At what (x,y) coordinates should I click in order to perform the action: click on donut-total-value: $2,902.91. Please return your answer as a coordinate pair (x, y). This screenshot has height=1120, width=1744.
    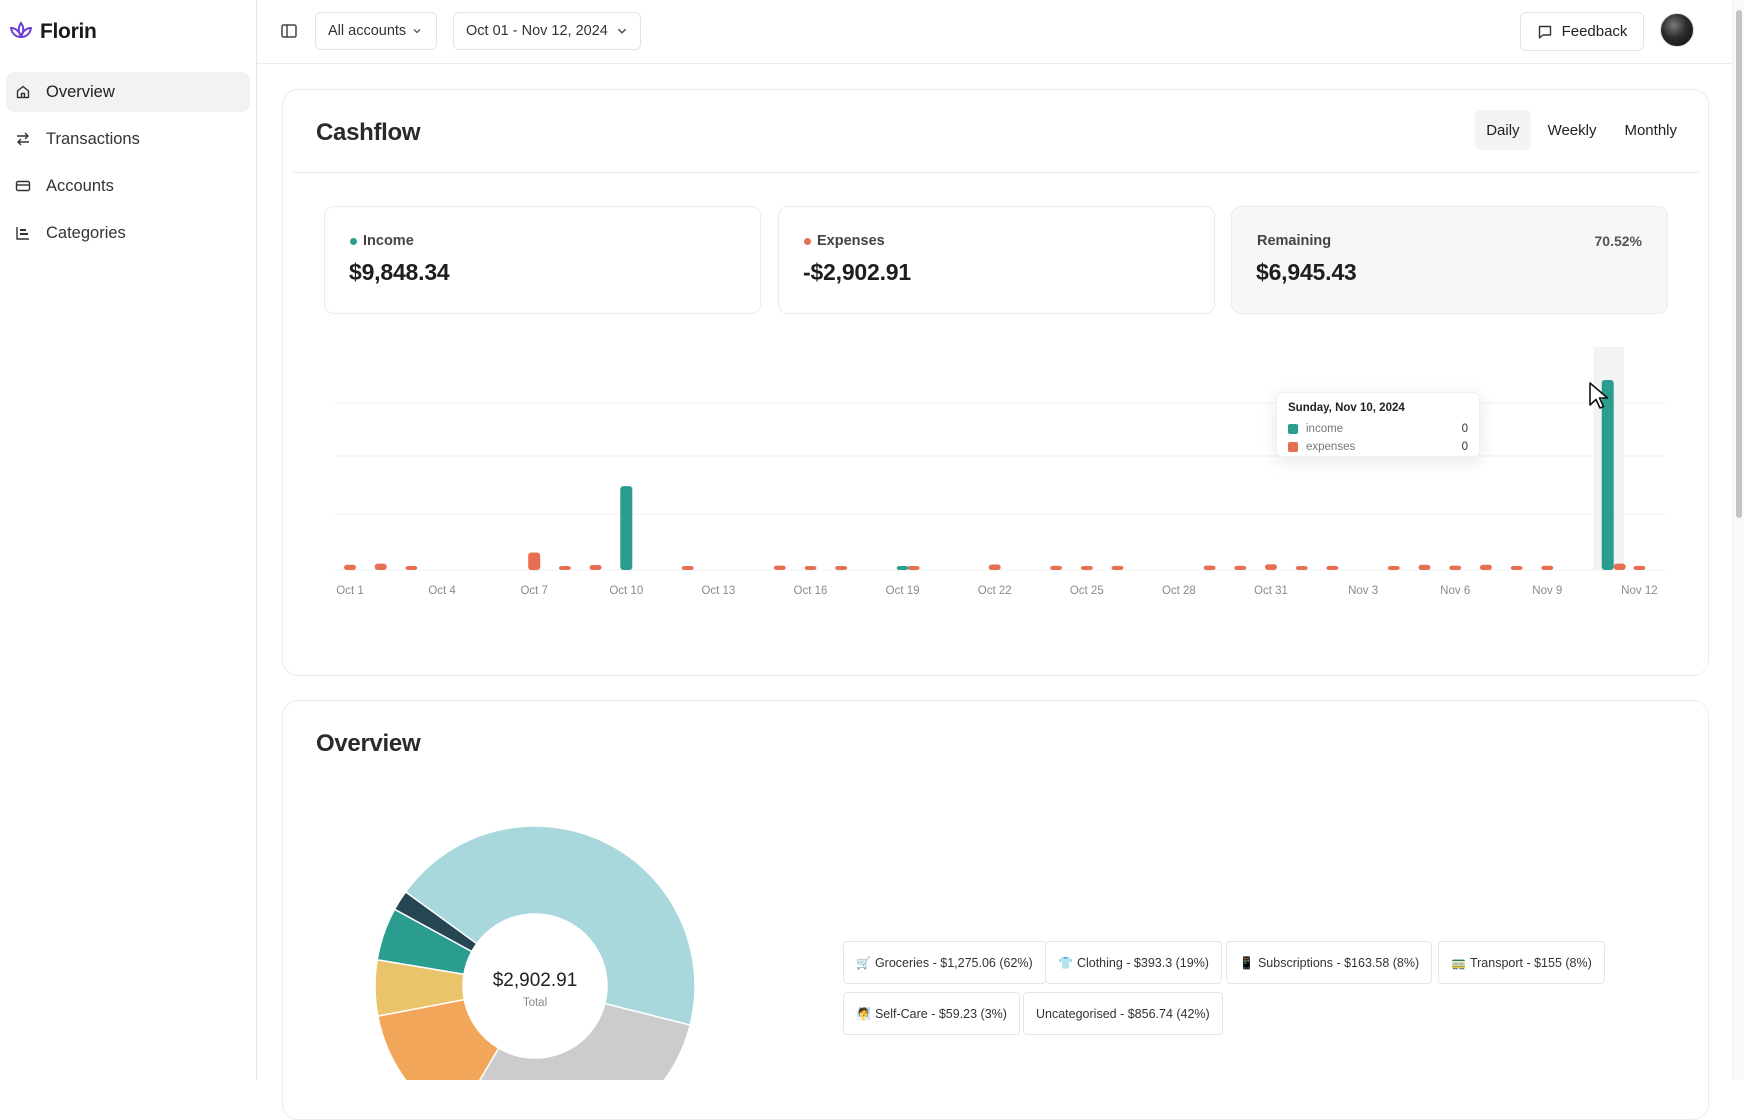
    Looking at the image, I should click on (535, 980).